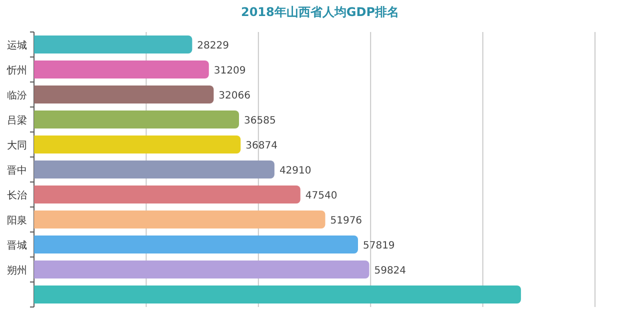  Describe the element at coordinates (320, 12) in the screenshot. I see `title: 2018年山西省人均GDP排名` at that location.